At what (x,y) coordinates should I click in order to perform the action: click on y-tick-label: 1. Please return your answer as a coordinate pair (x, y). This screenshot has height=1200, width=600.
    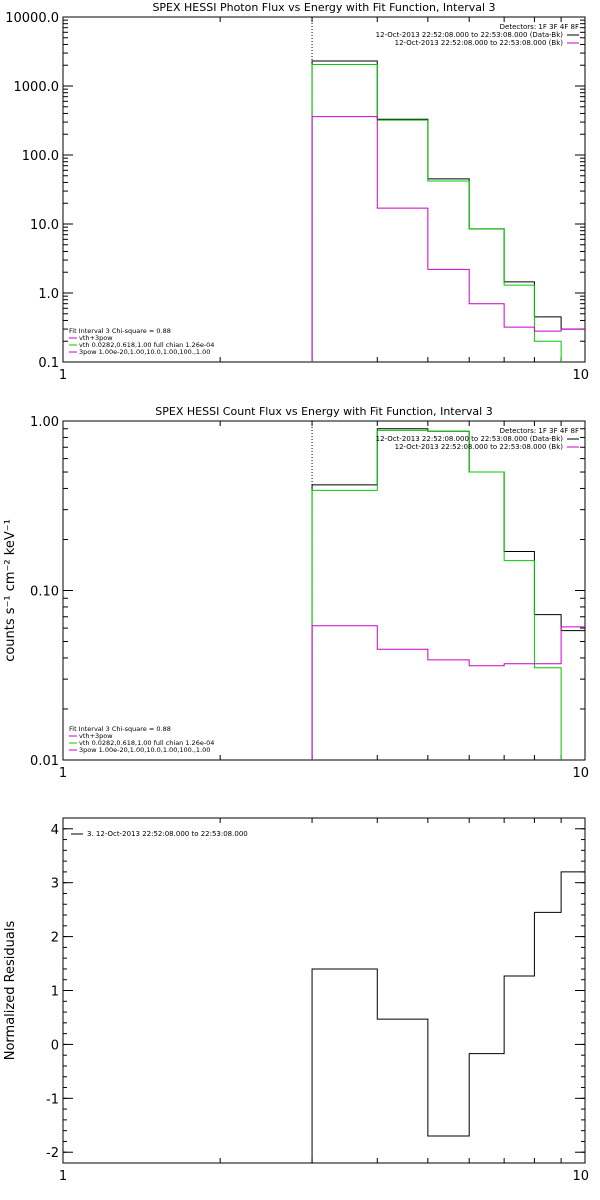
    Looking at the image, I should click on (55, 992).